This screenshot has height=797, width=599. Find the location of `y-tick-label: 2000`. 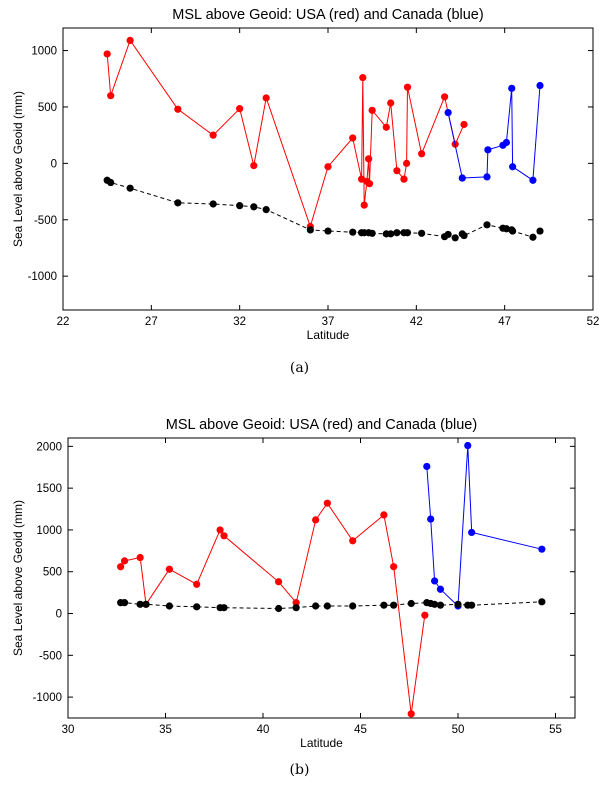

y-tick-label: 2000 is located at coordinates (49, 447).